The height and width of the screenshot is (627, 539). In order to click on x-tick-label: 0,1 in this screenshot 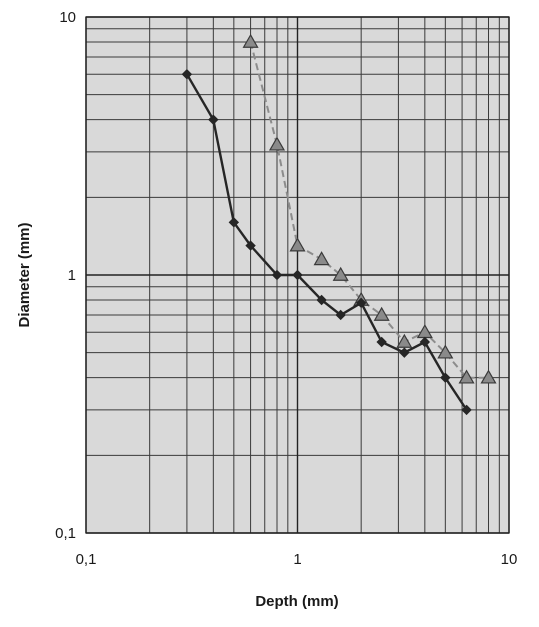, I will do `click(86, 559)`.